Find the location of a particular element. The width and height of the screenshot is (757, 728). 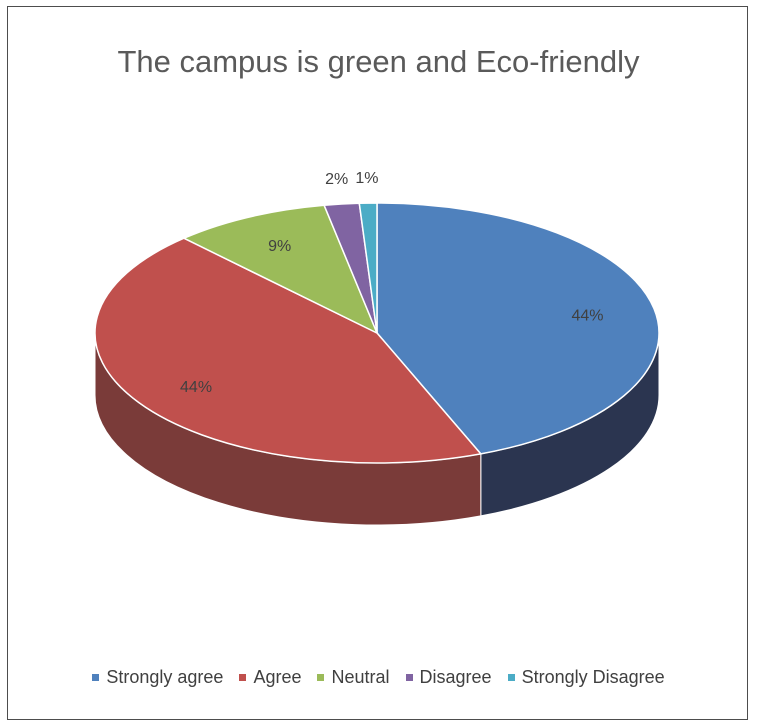

pie-slice-strongly-disagree is located at coordinates (368, 268).